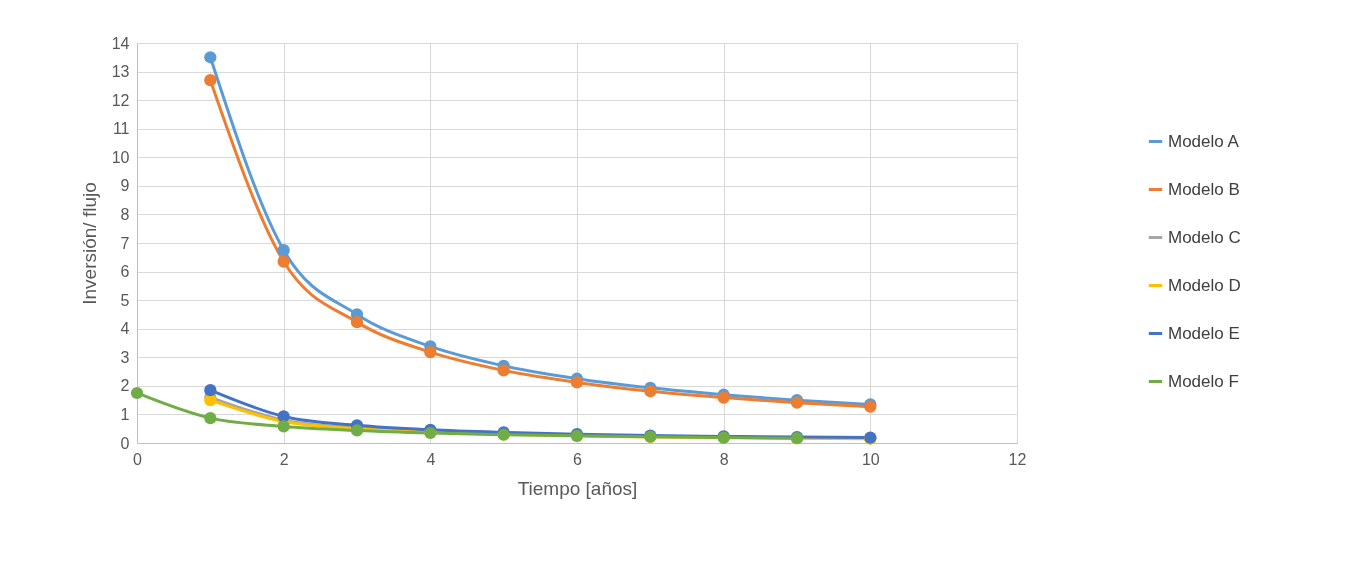  I want to click on y-tick-label: 8, so click(125, 214).